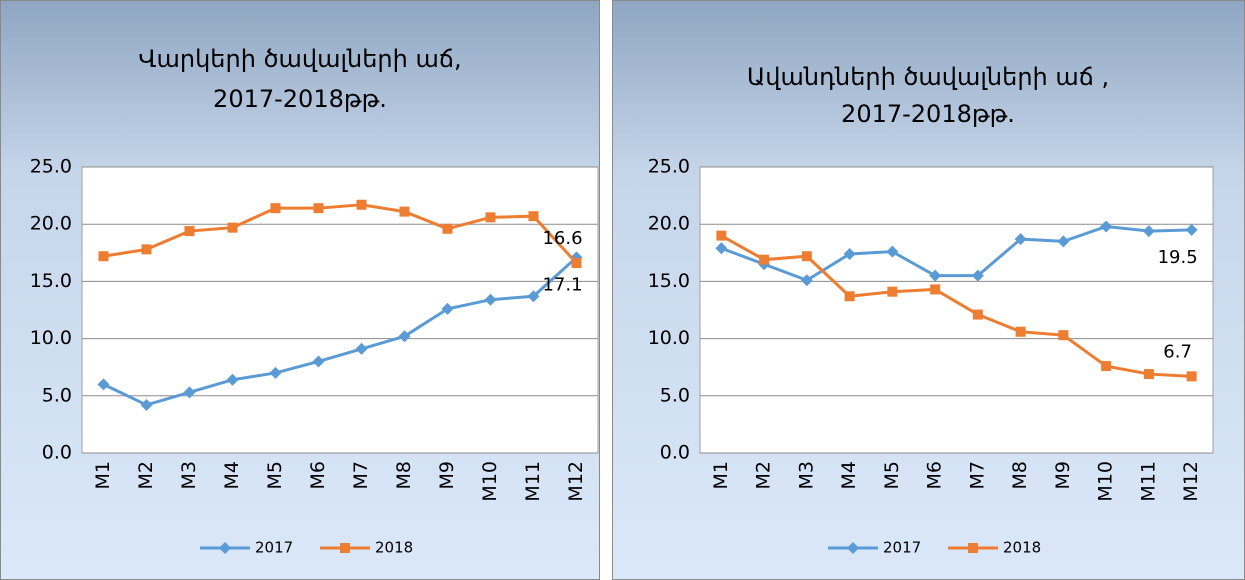 This screenshot has height=580, width=1245. Describe the element at coordinates (562, 284) in the screenshot. I see `data-label: 17.1` at that location.